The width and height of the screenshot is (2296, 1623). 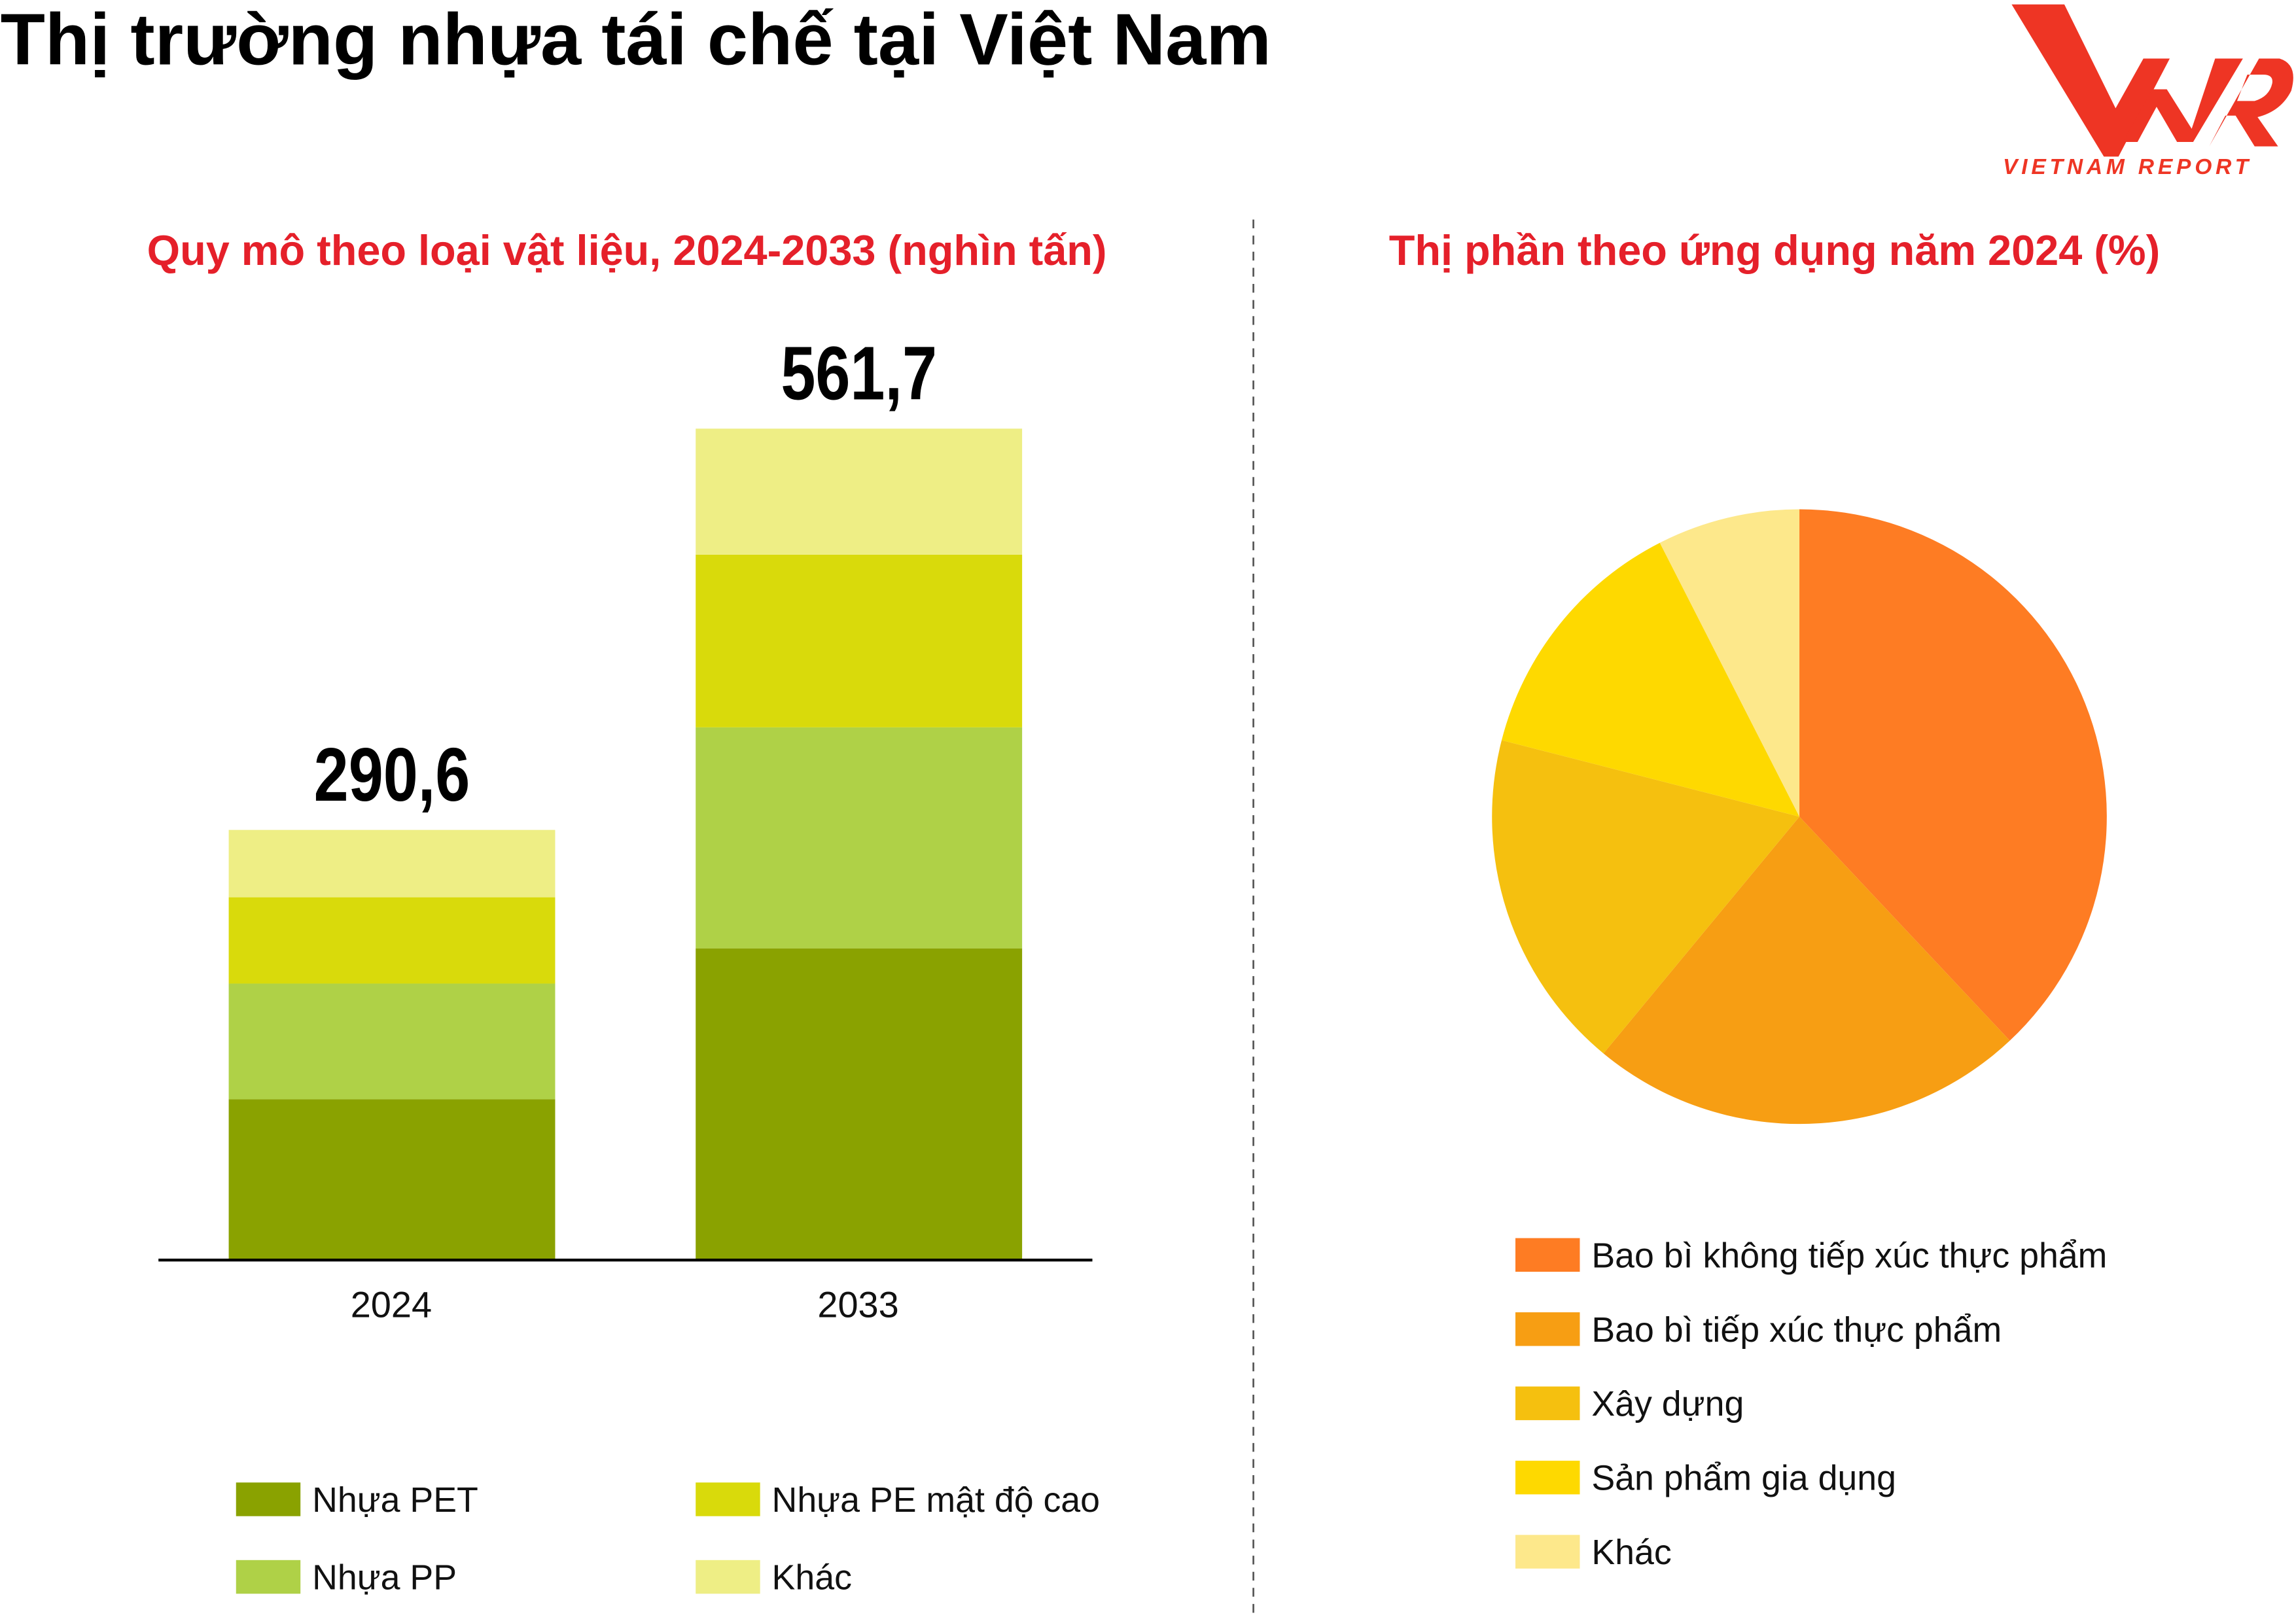 What do you see at coordinates (1744, 1479) in the screenshot?
I see `legend-label: Sản phẩm gia dụng` at bounding box center [1744, 1479].